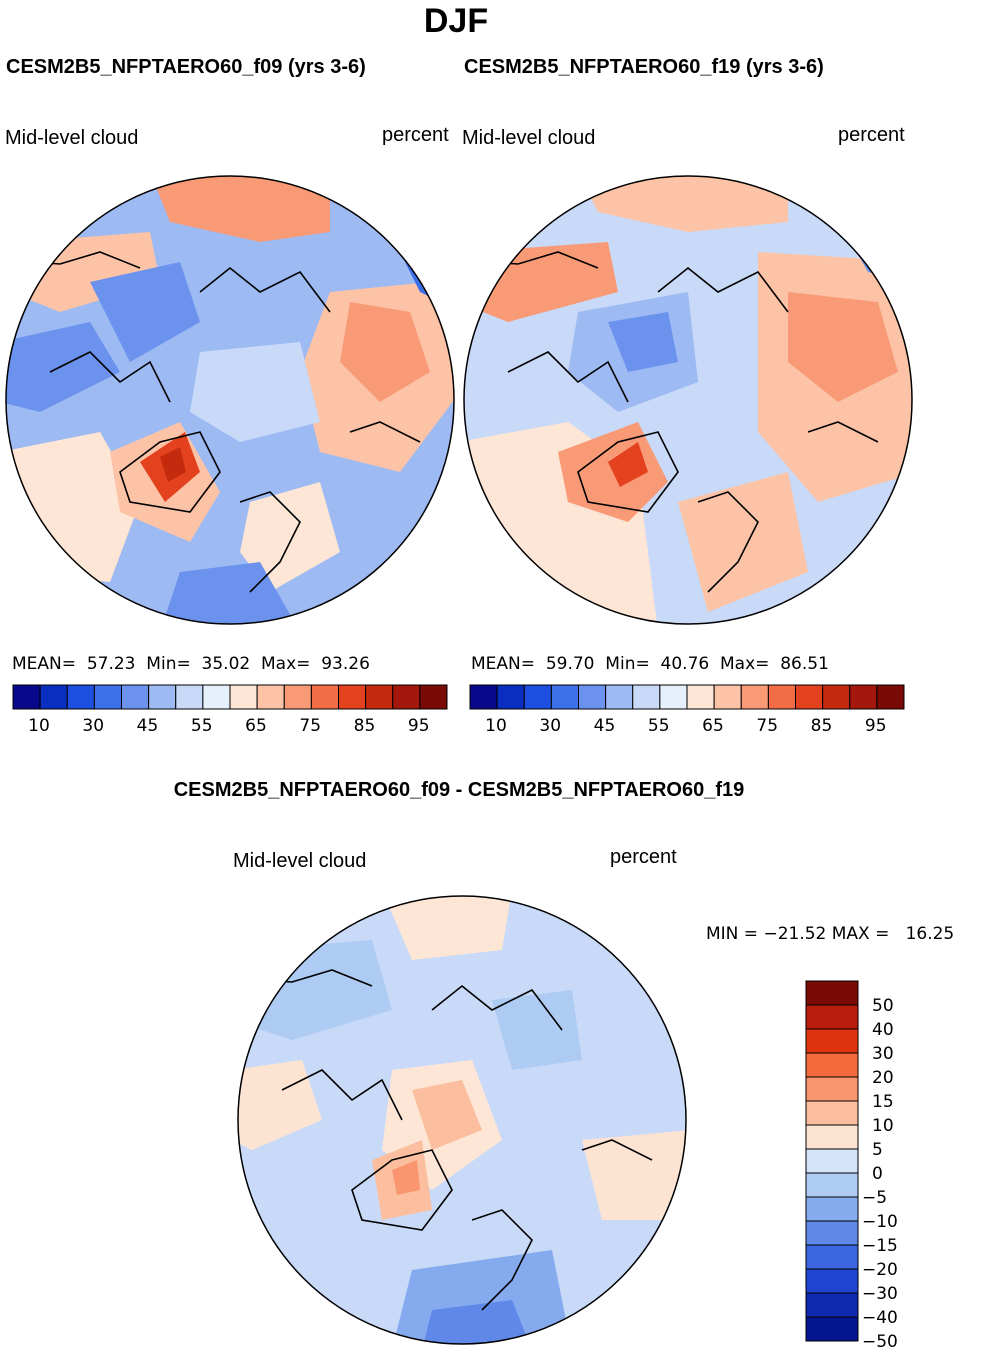 Image resolution: width=1002 pixels, height=1352 pixels. Describe the element at coordinates (880, 1222) in the screenshot. I see `colorbar-tick-label: −10` at that location.